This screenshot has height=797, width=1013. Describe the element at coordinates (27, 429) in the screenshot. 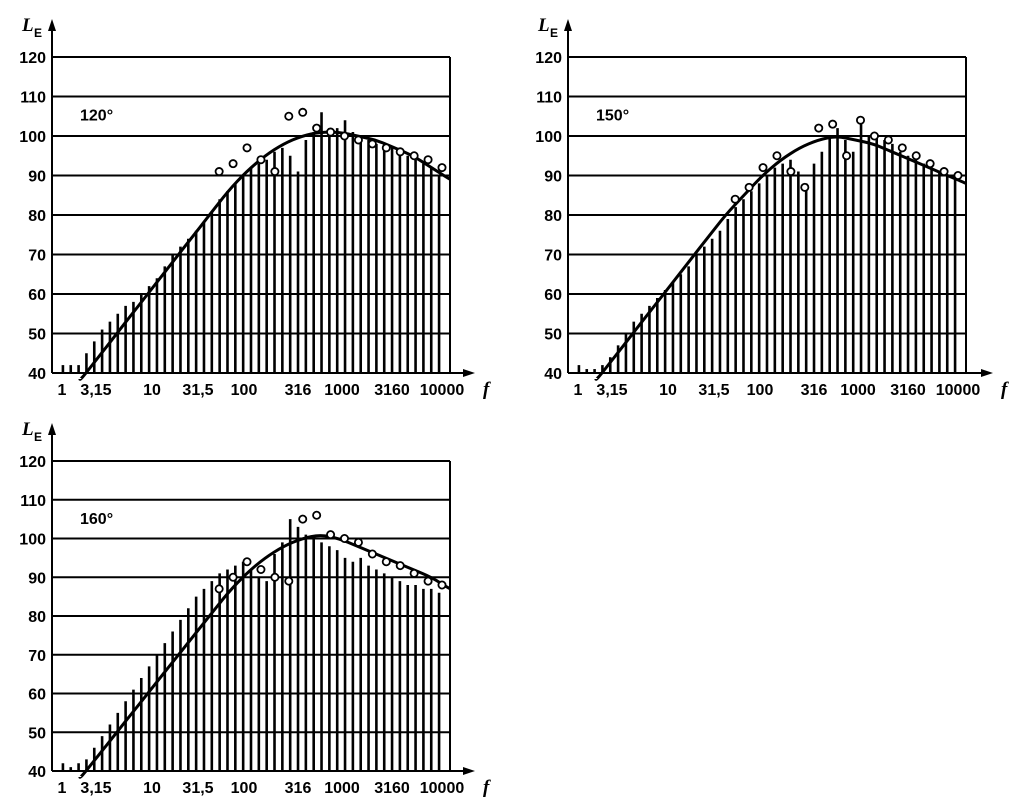

I see `y-axis-title: L` at that location.